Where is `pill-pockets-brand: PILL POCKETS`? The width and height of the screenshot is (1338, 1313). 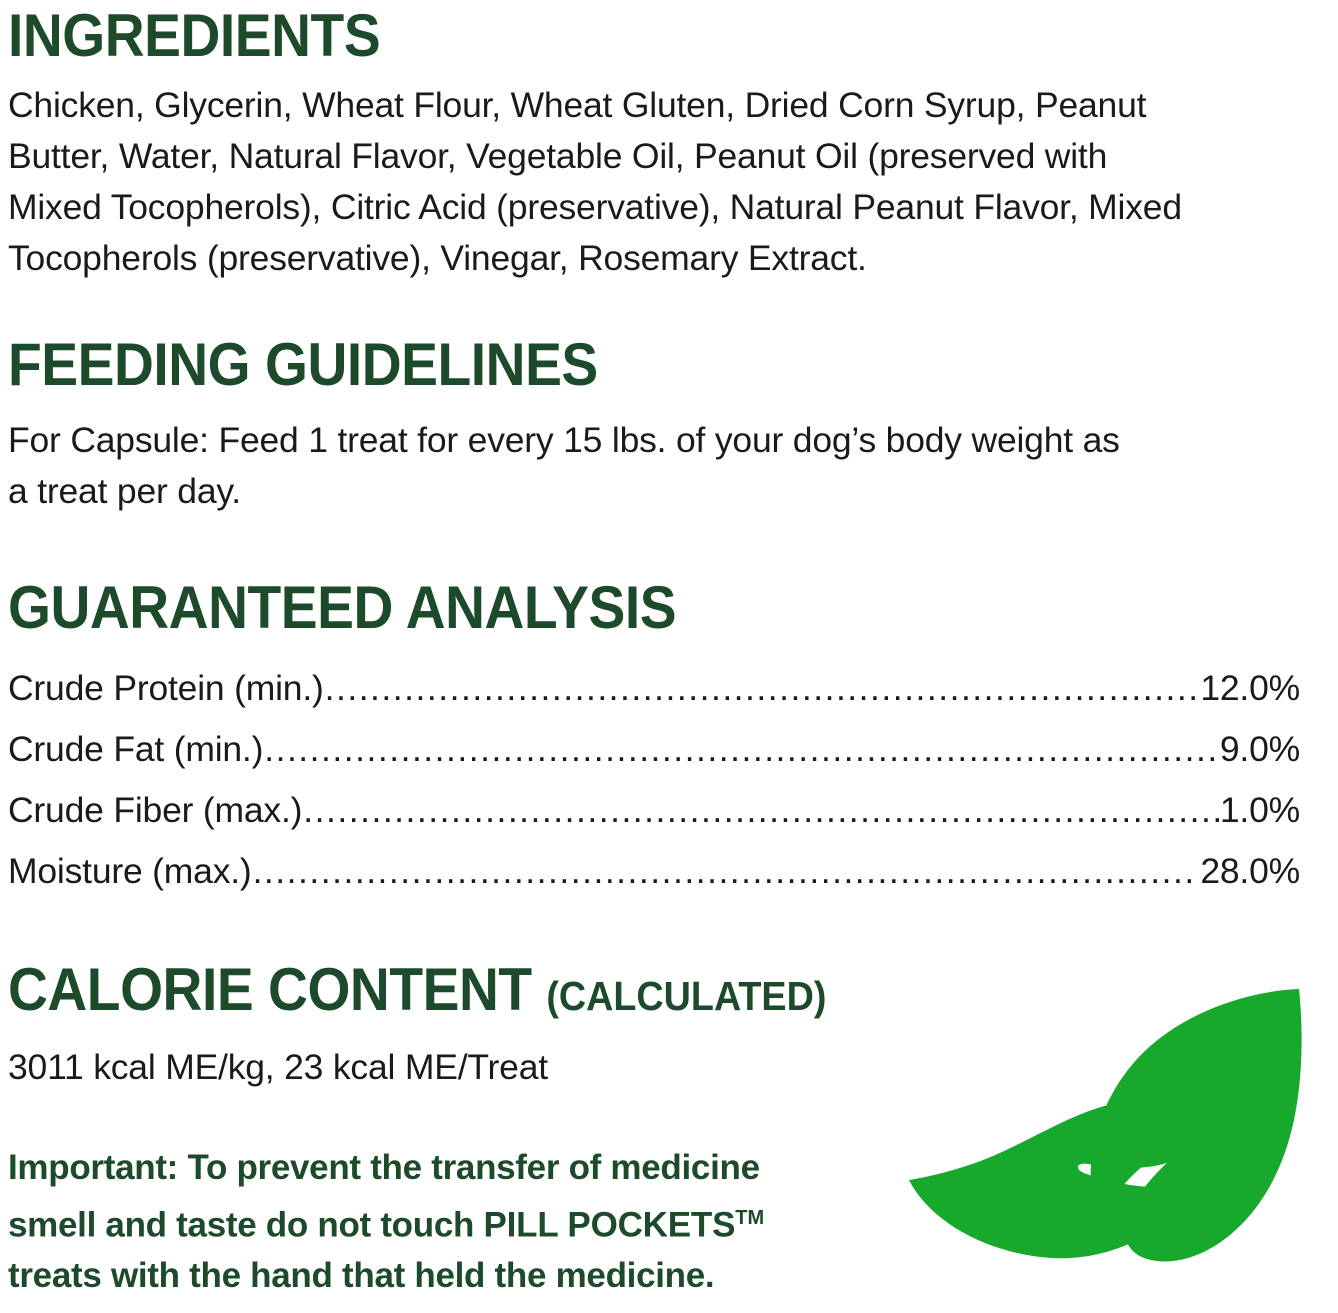 pill-pockets-brand: PILL POCKETS is located at coordinates (609, 1225).